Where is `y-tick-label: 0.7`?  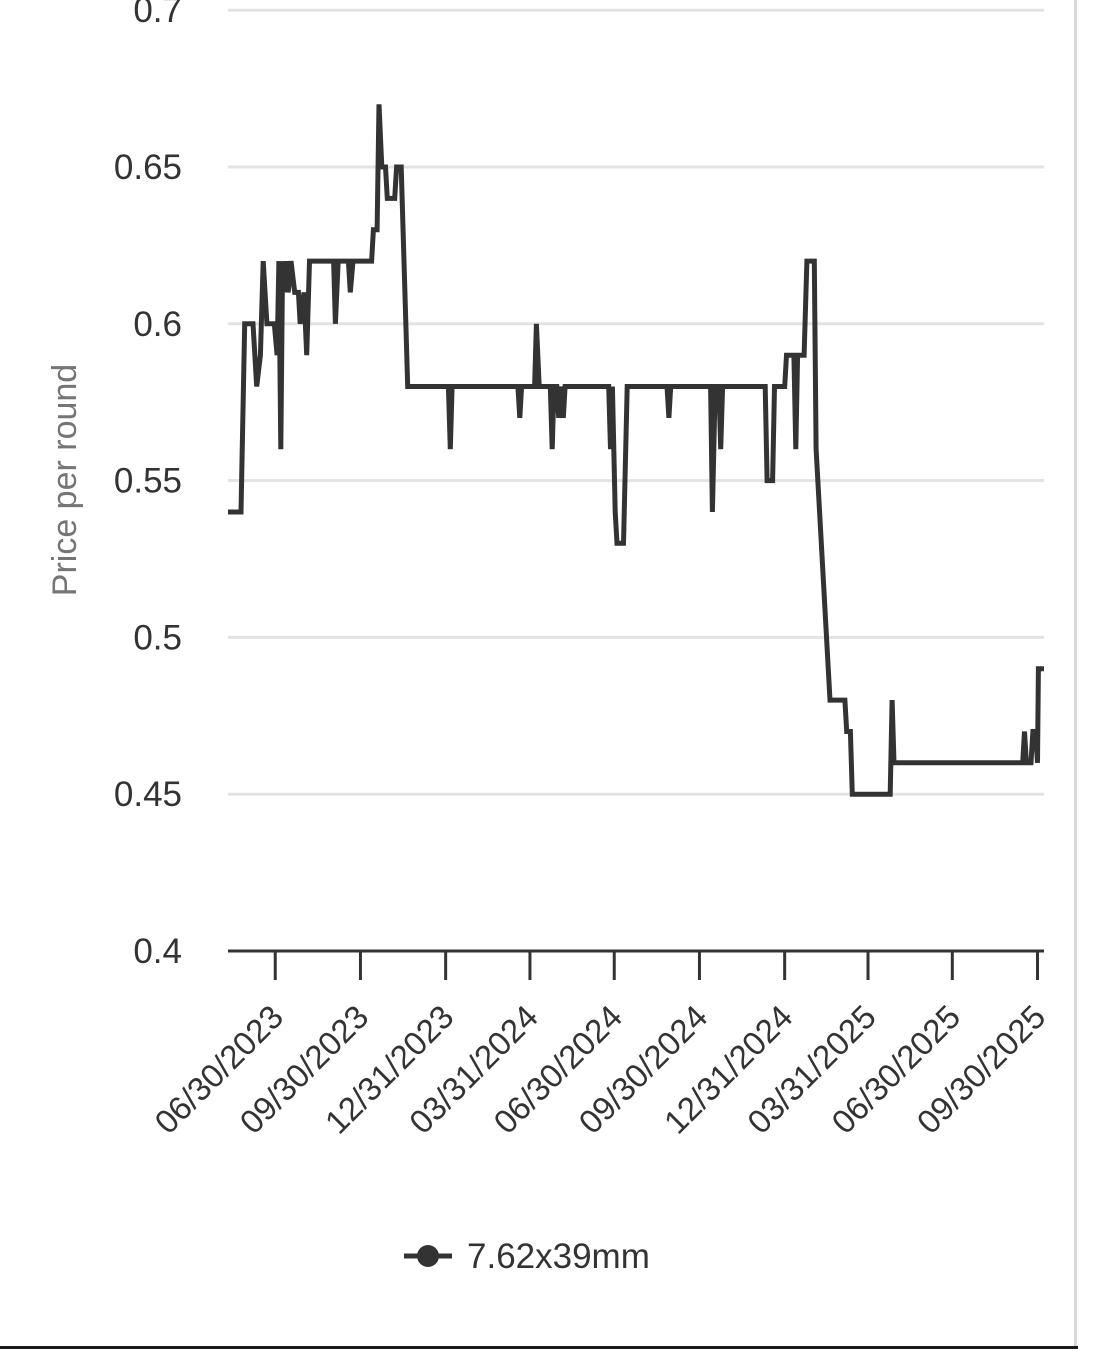
y-tick-label: 0.7 is located at coordinates (157, 15).